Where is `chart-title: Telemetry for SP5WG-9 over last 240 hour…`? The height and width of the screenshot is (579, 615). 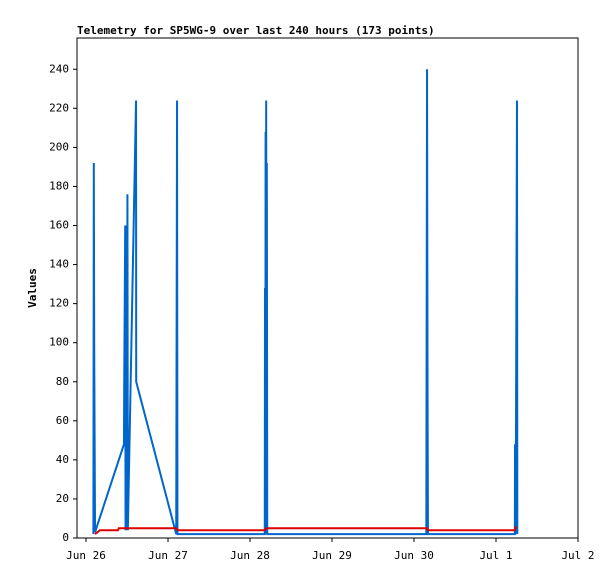
chart-title: Telemetry for SP5WG-9 over last 240 hour… is located at coordinates (256, 30).